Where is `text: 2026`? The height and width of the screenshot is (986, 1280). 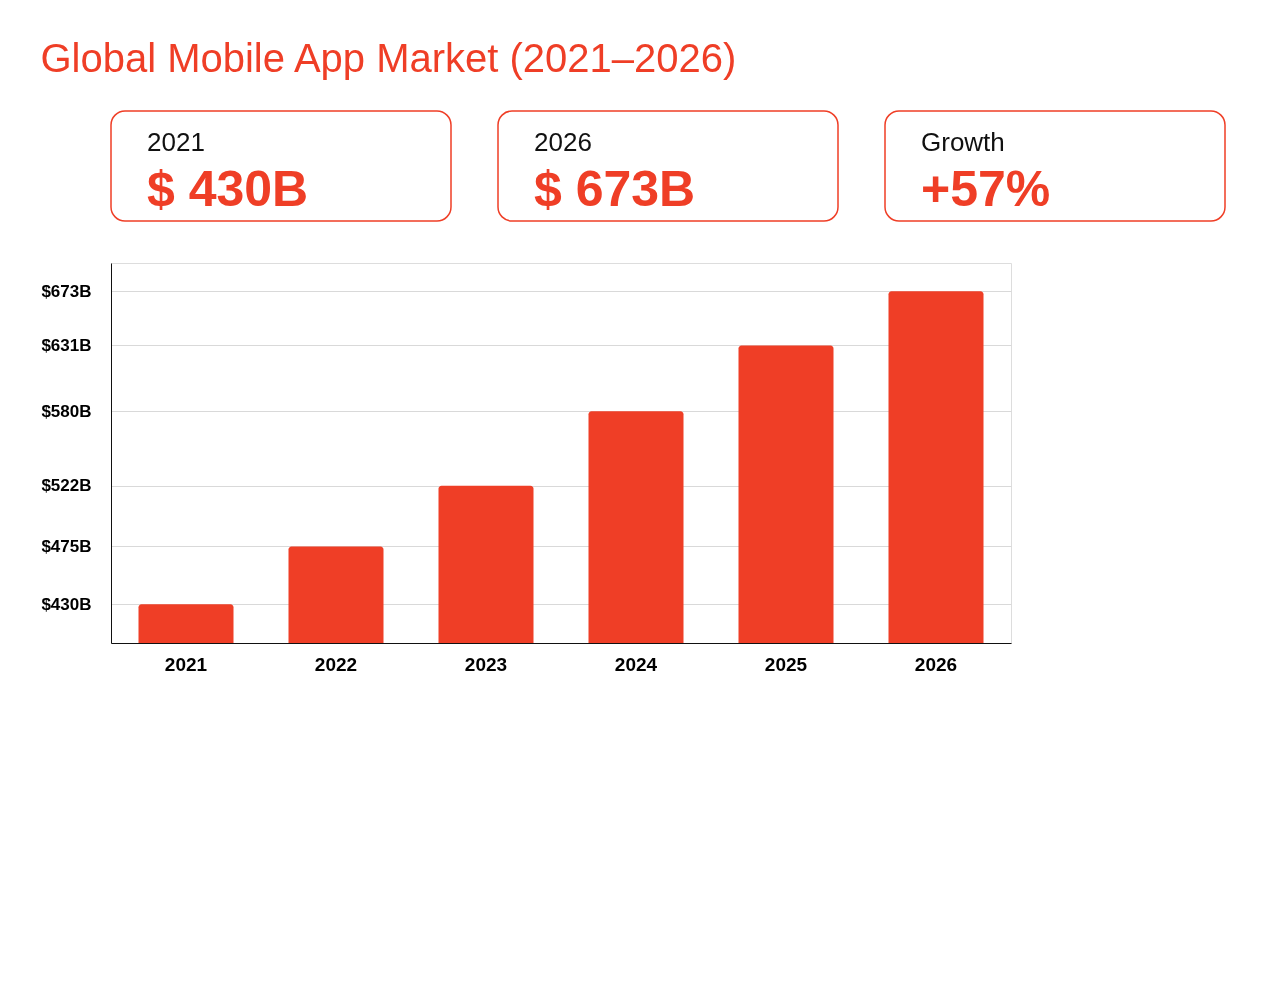 text: 2026 is located at coordinates (563, 142).